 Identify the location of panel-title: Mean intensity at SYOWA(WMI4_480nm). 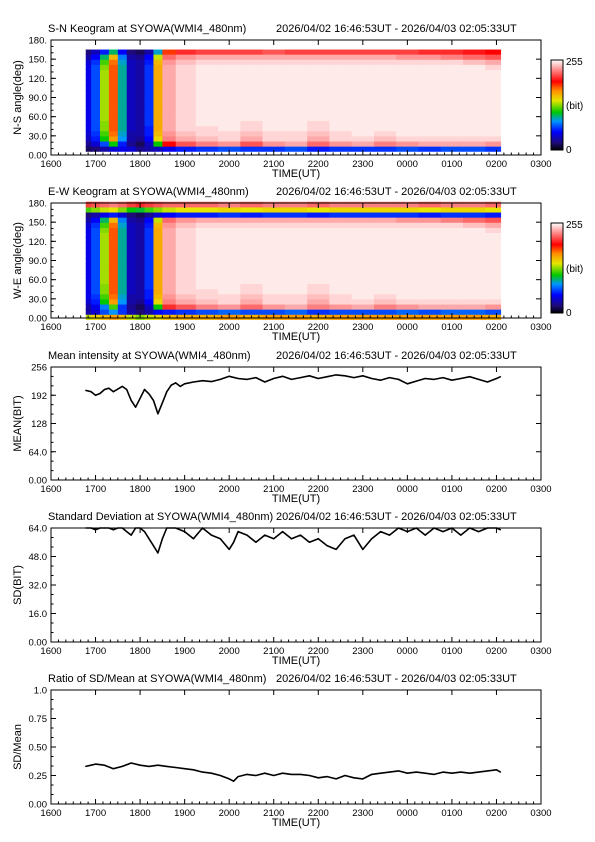
(149, 356).